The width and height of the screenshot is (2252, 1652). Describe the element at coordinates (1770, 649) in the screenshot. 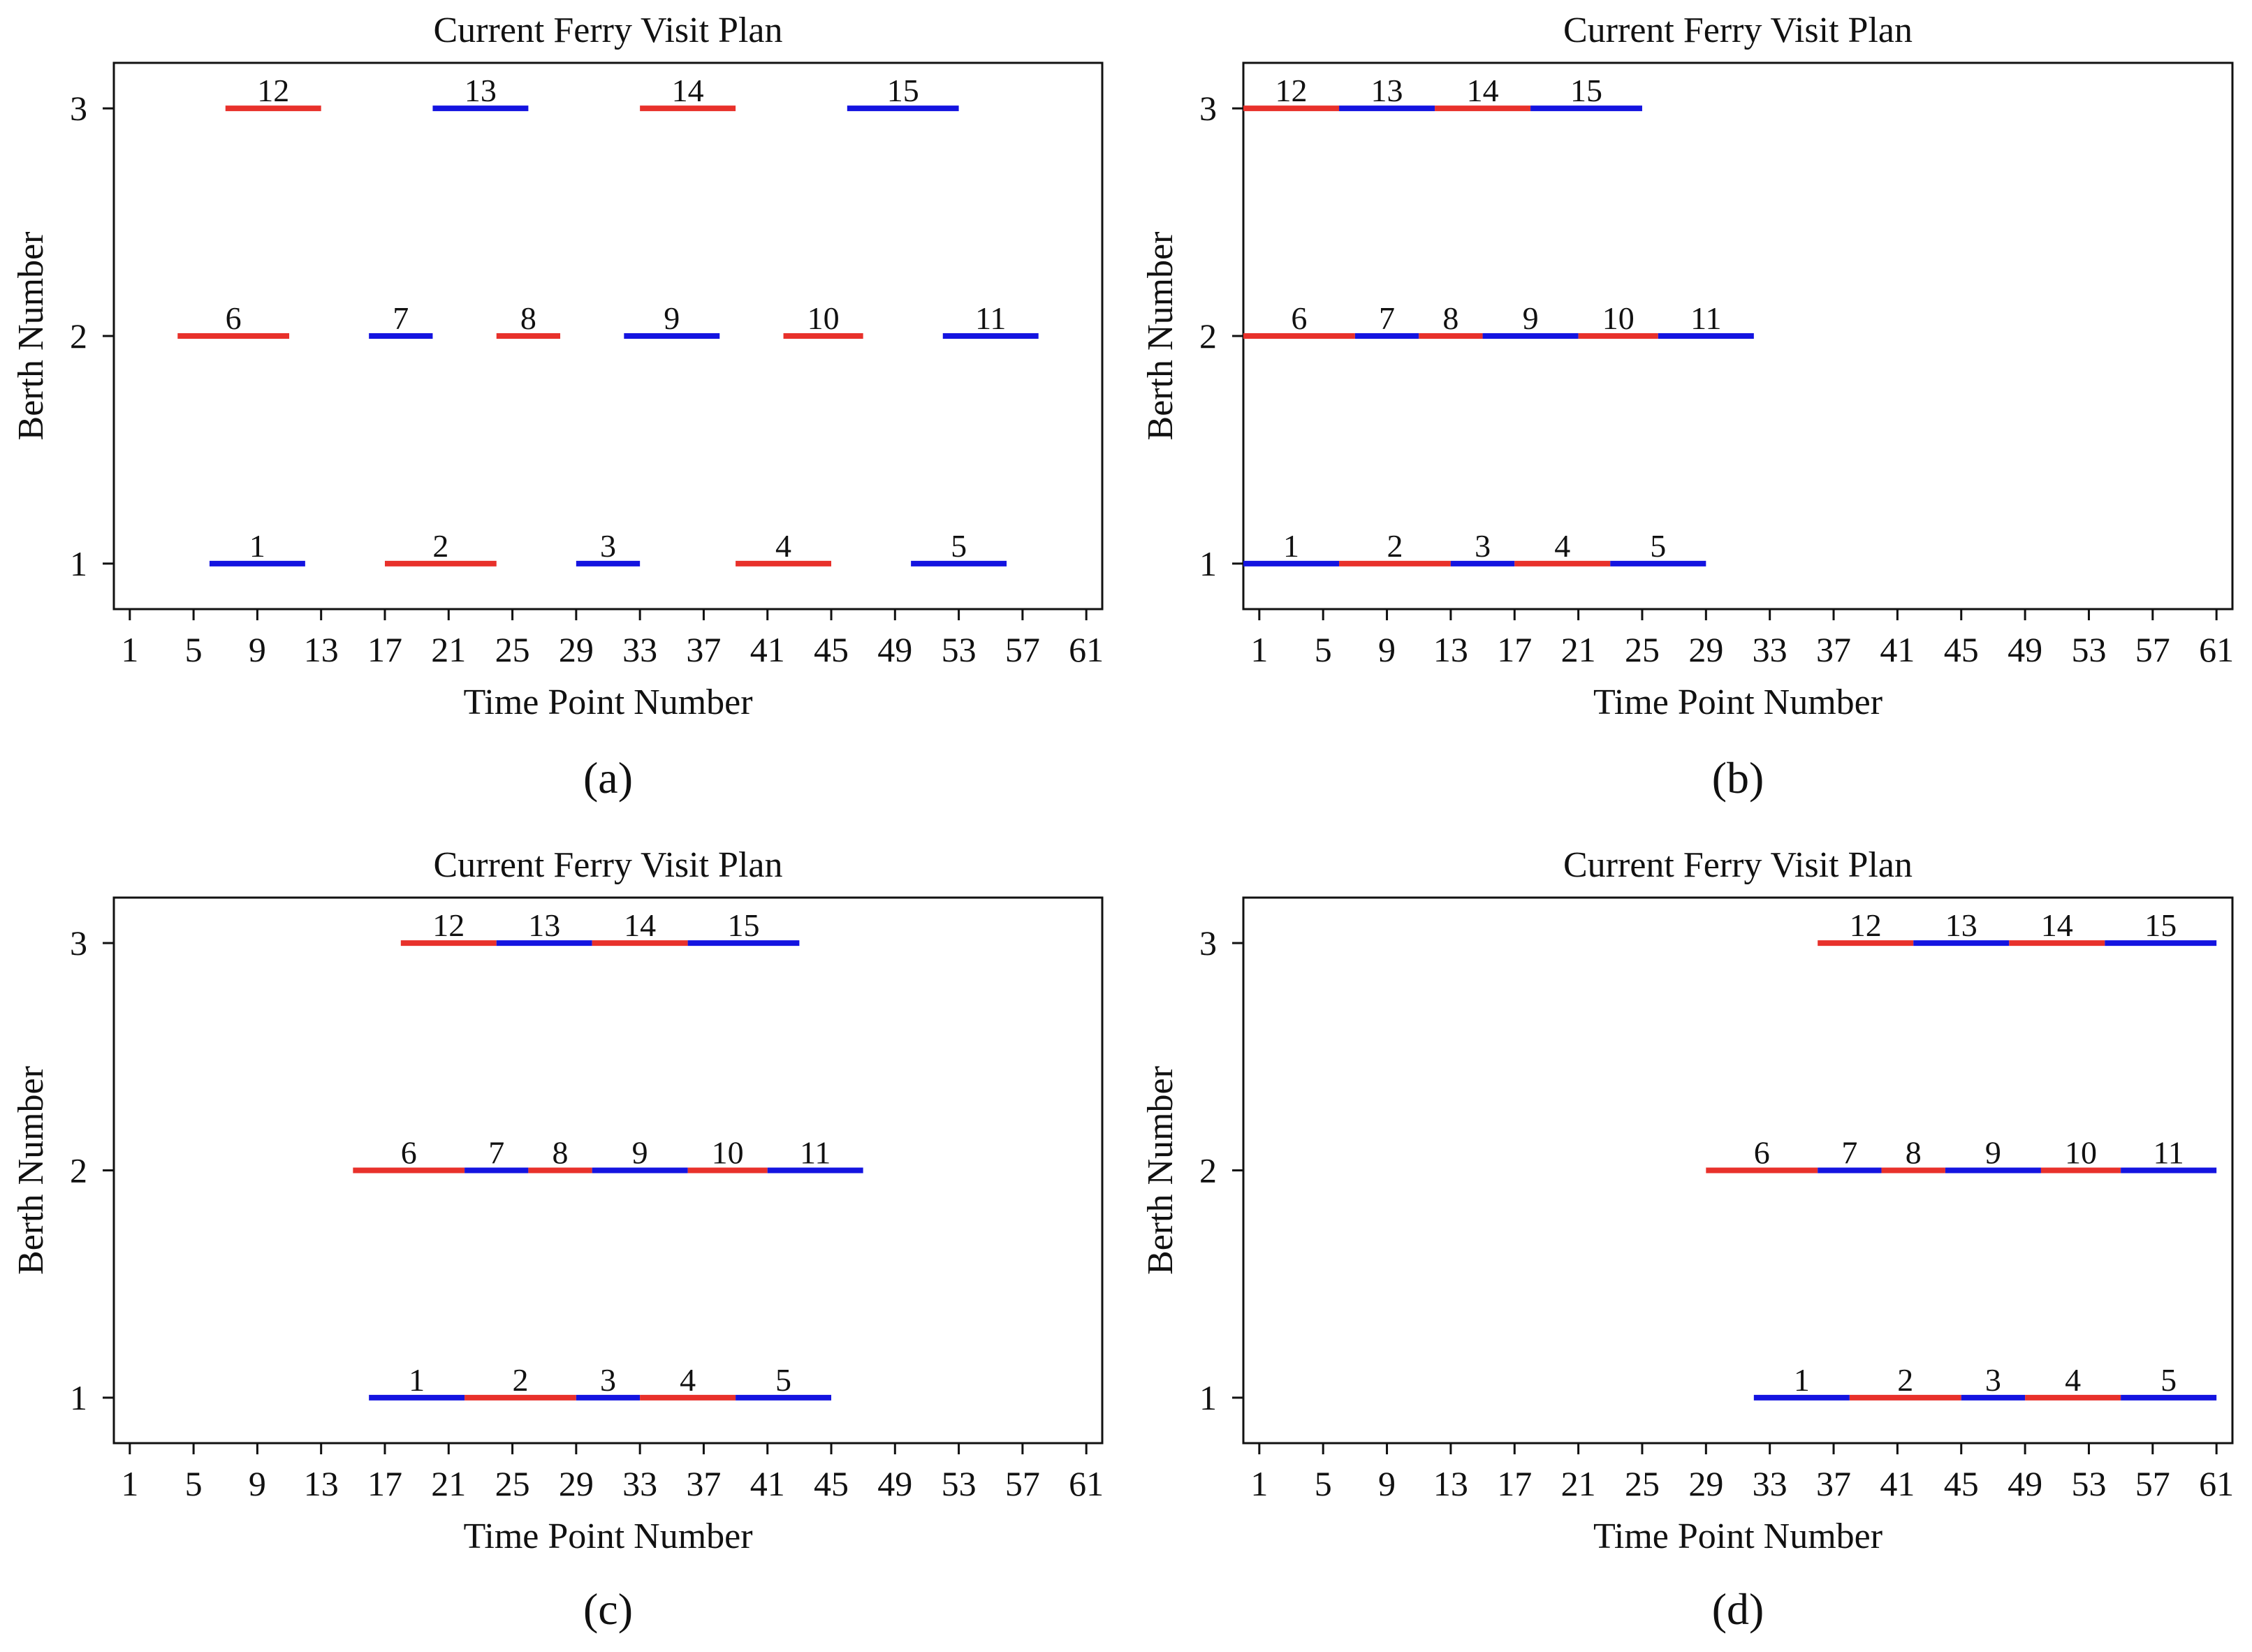

I see `x-tick-label: 33` at that location.